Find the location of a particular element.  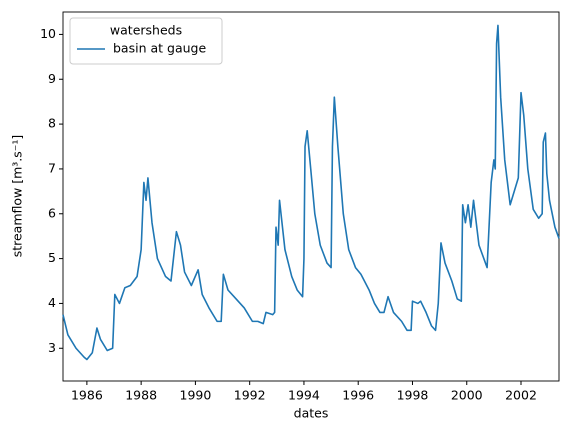

x-tick-label: 2000 is located at coordinates (467, 395).